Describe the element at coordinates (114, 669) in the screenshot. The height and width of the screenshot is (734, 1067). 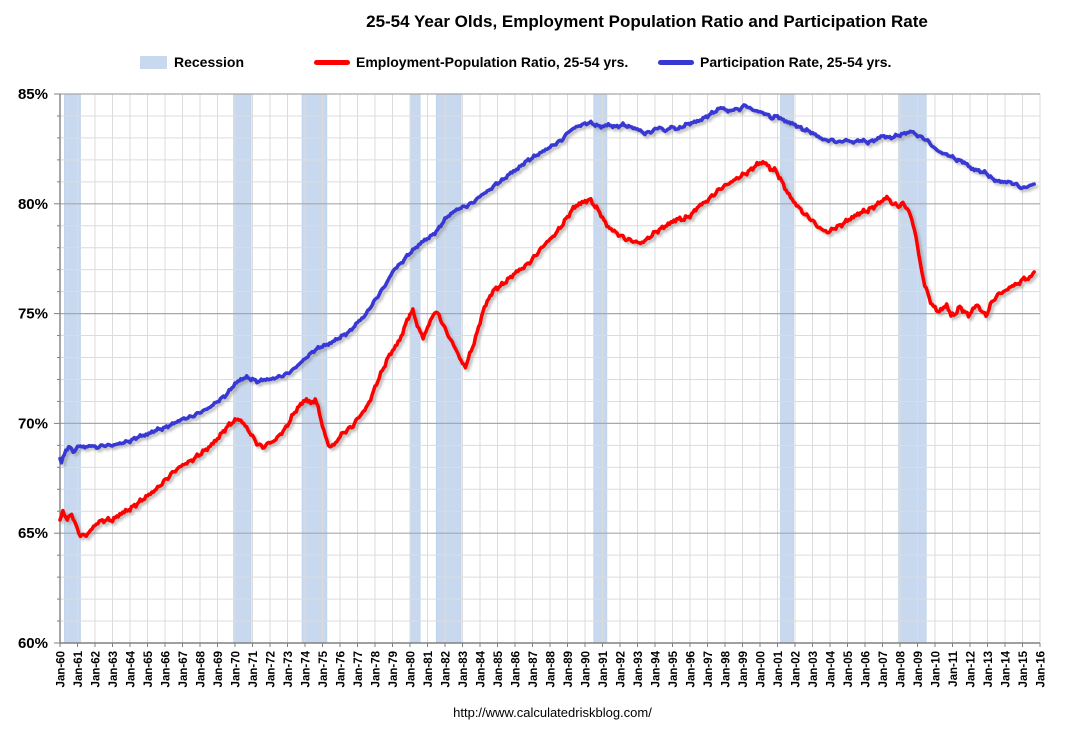
I see `x-tick-label: Jan-63` at that location.